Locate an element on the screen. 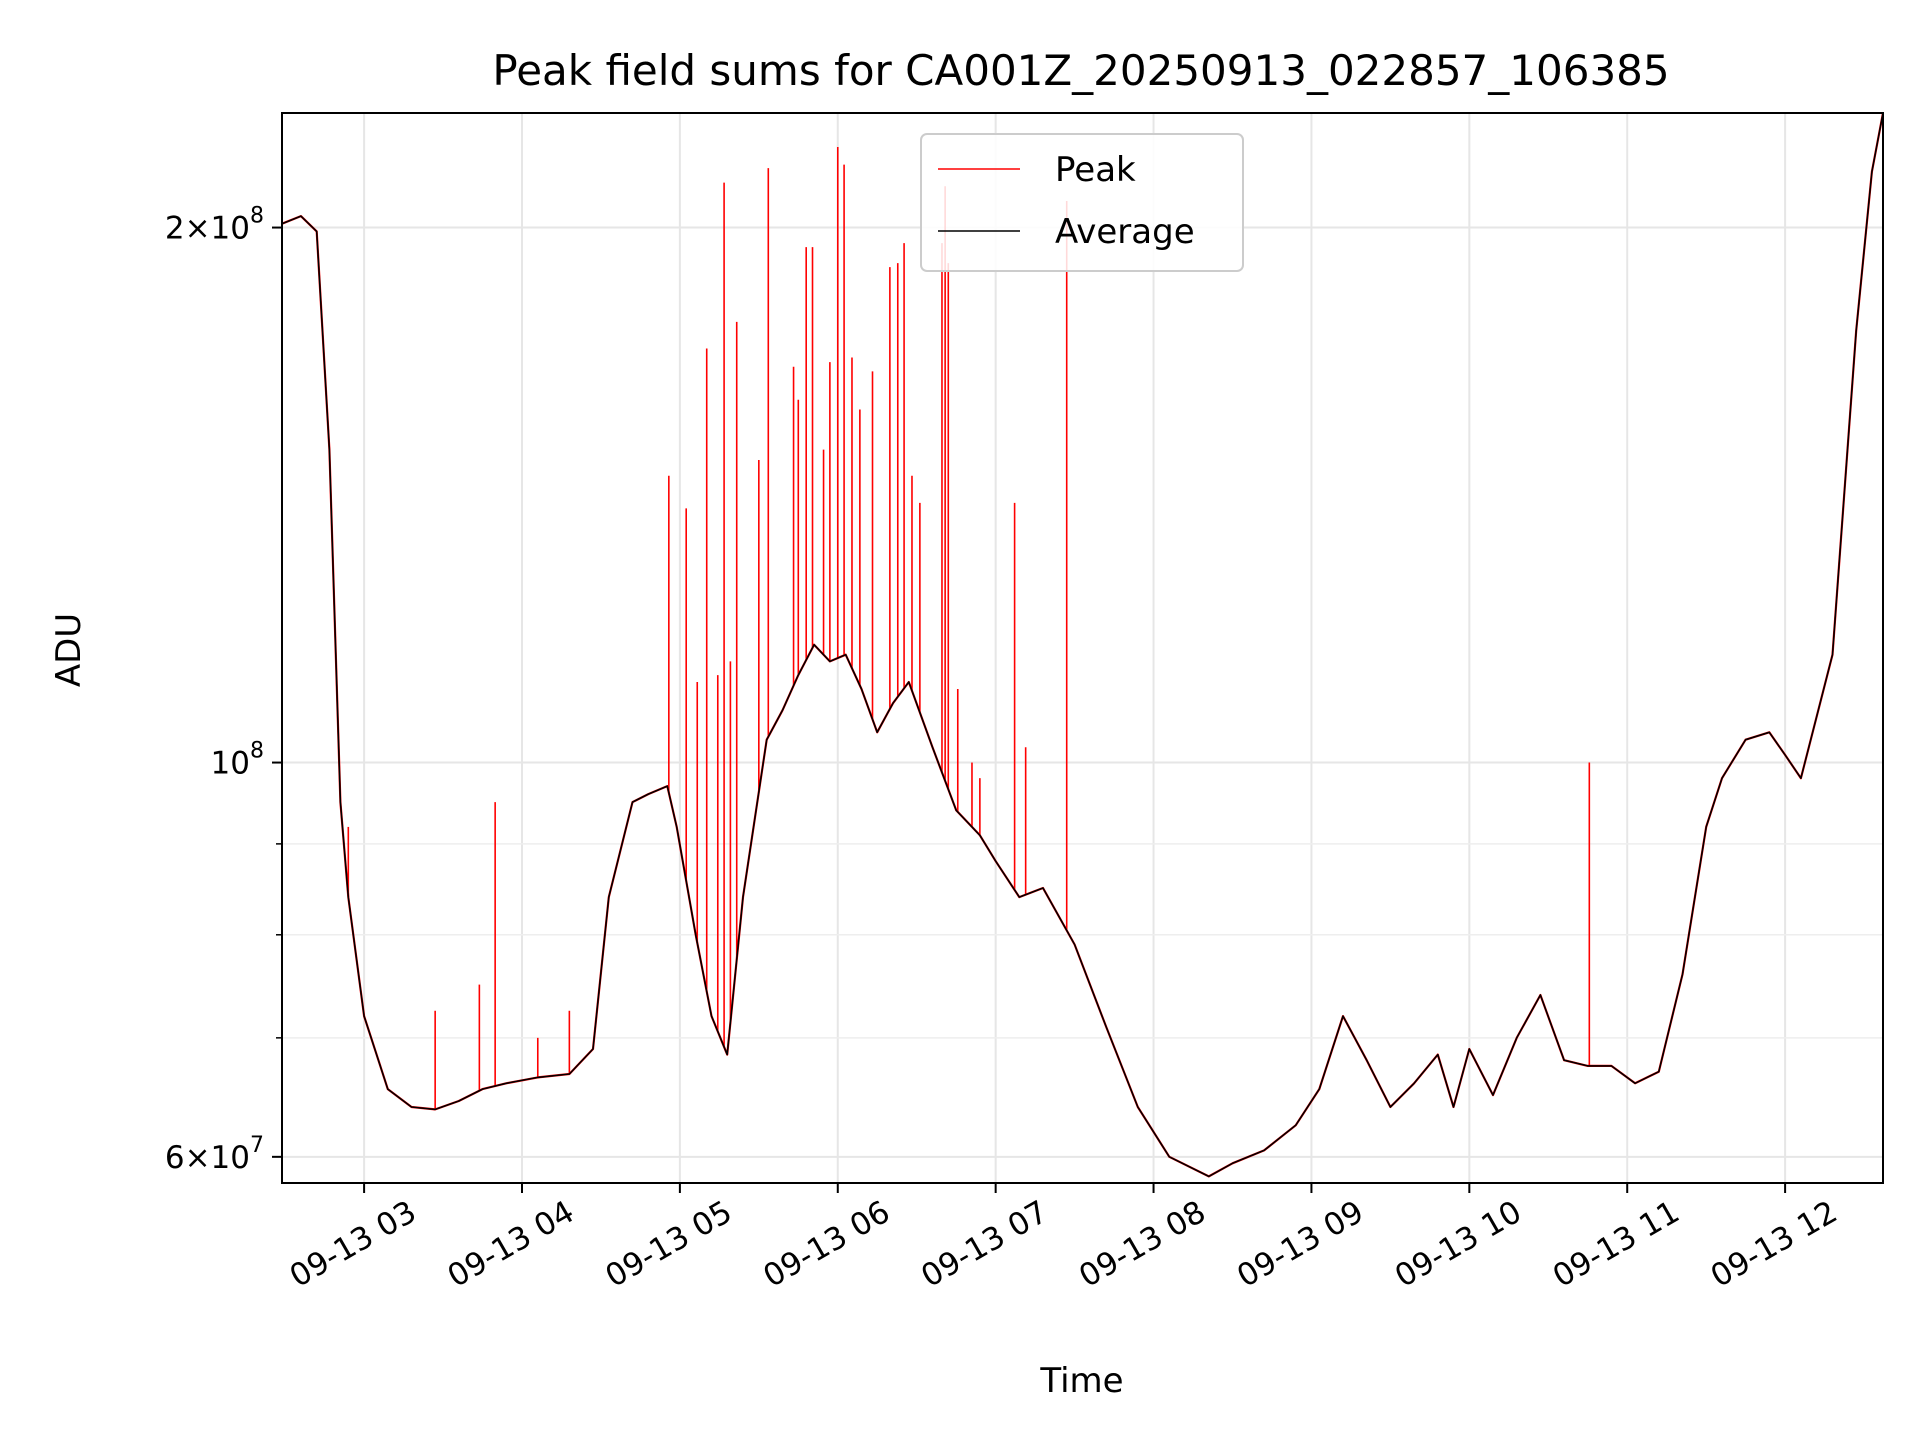 This screenshot has width=1920, height=1440. y-tick-base: 6 is located at coordinates (175, 1158).